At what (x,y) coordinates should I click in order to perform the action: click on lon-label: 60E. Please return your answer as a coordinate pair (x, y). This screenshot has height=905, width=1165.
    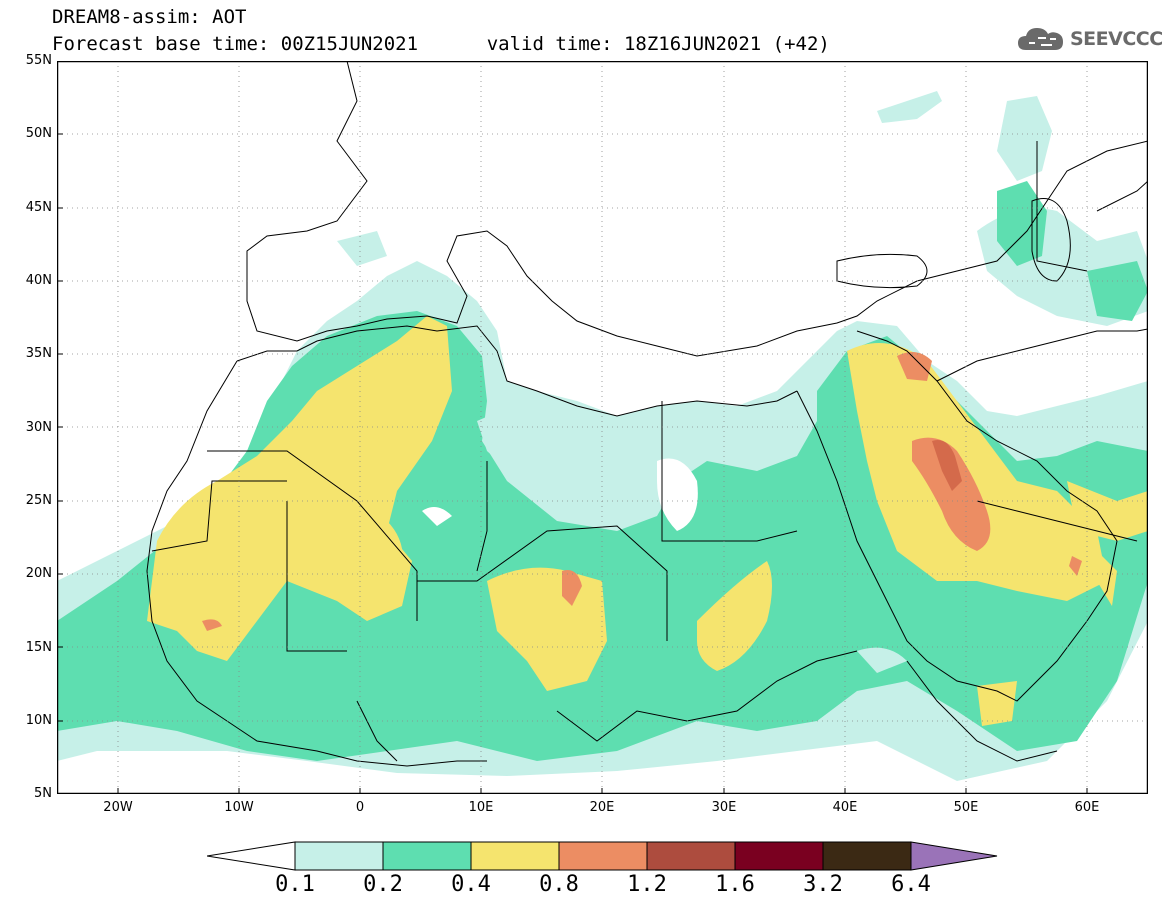
    Looking at the image, I should click on (1087, 807).